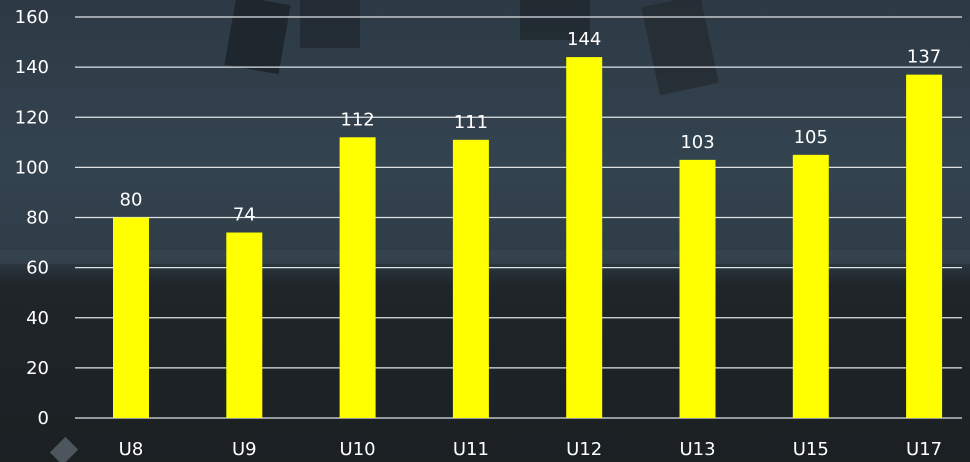 This screenshot has width=970, height=462. Describe the element at coordinates (32, 67) in the screenshot. I see `y-tick-label: 140` at that location.